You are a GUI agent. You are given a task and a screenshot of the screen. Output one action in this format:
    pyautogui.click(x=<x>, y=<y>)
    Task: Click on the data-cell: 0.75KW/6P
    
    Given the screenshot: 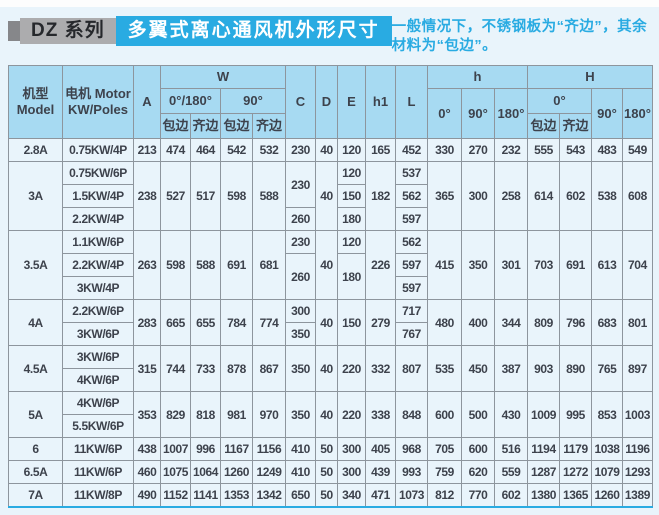 What is the action you would take?
    pyautogui.click(x=98, y=173)
    